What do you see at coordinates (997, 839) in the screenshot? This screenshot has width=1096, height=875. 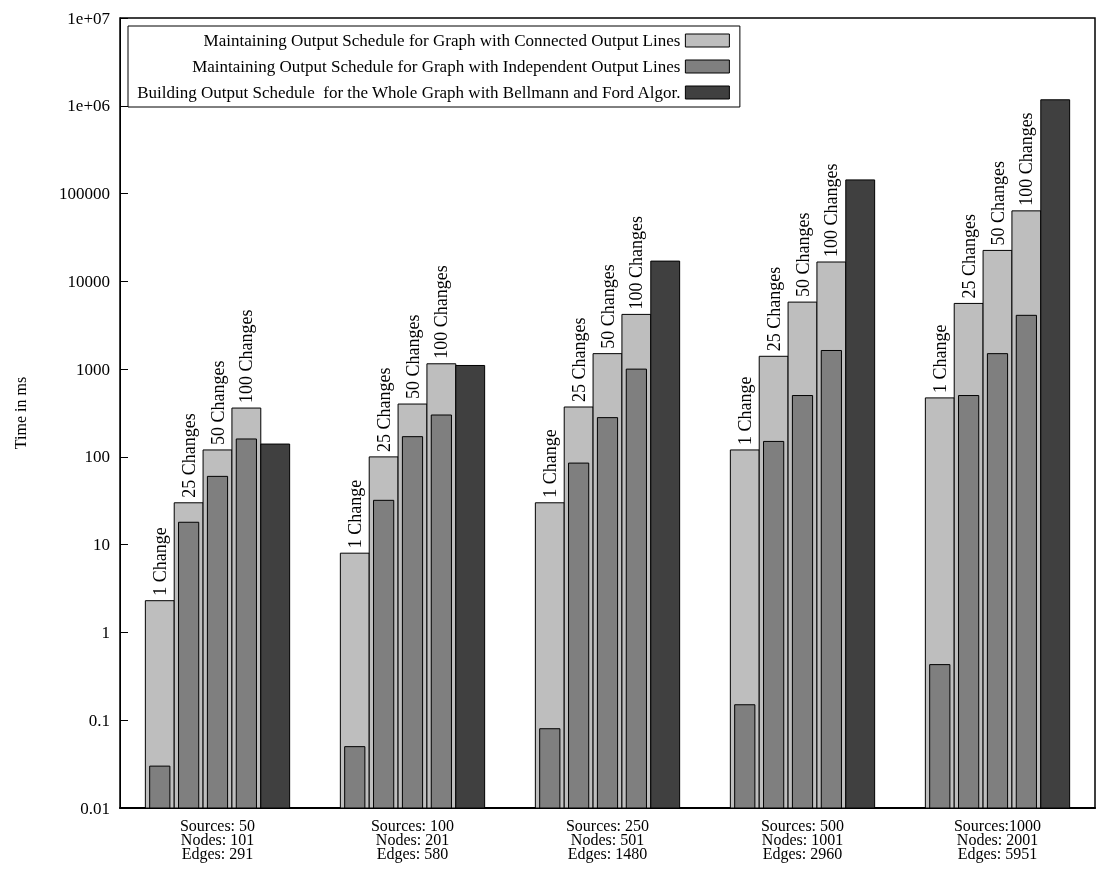 I see `x-tick-label: Sources:1000 Nodes: 2001 Edges: 5951` at bounding box center [997, 839].